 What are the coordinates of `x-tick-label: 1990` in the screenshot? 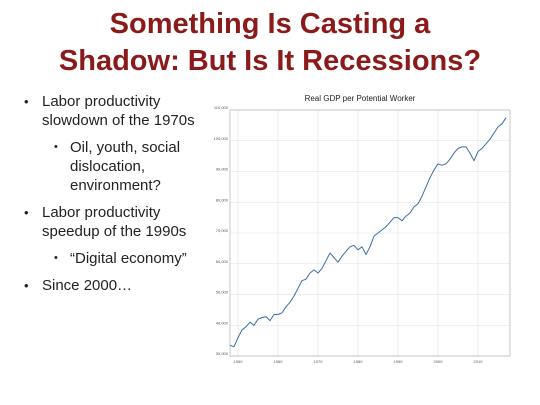 It's located at (399, 361).